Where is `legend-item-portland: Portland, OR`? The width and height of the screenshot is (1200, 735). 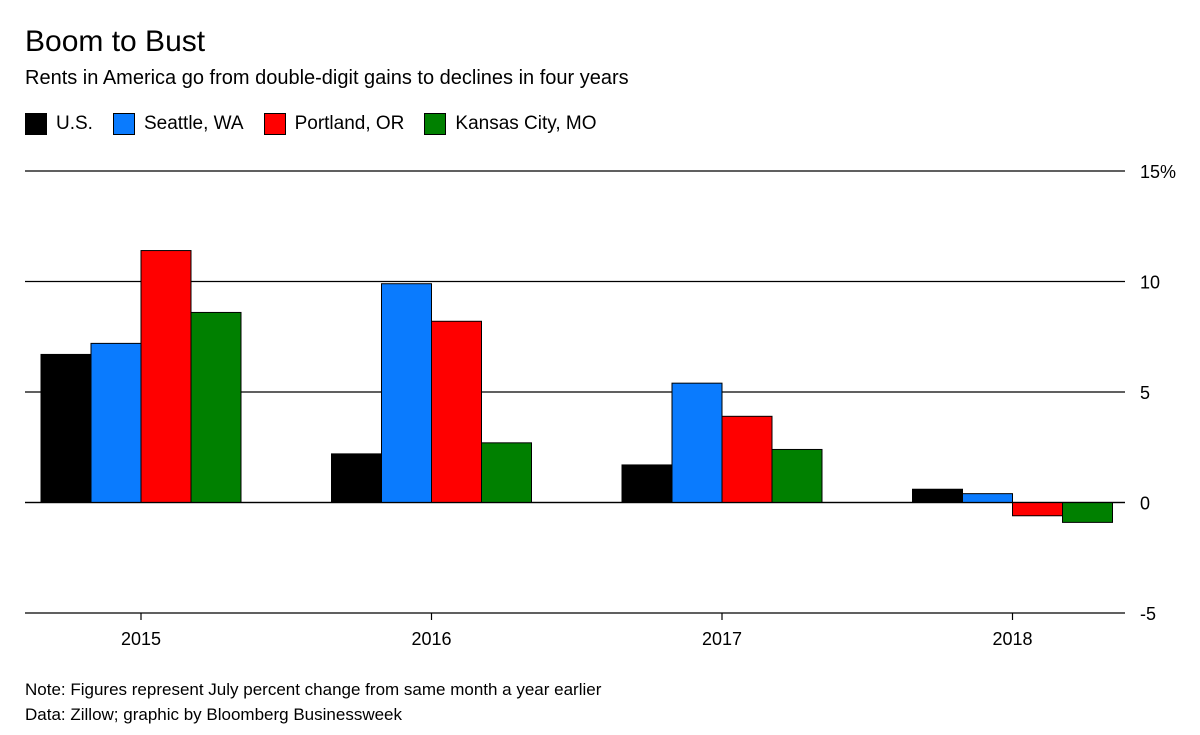
legend-item-portland: Portland, OR is located at coordinates (334, 124).